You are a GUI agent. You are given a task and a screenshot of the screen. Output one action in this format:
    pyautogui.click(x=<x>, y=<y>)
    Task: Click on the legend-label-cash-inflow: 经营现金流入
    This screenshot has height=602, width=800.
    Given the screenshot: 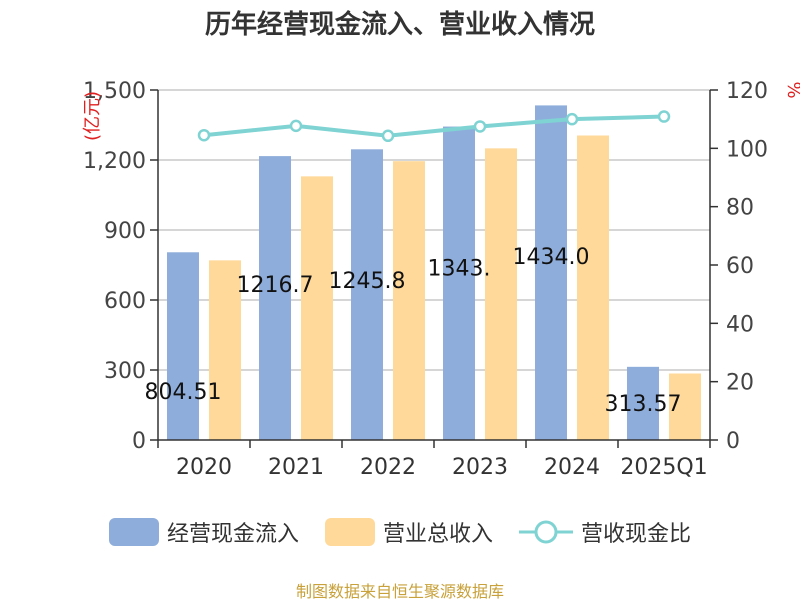 What is the action you would take?
    pyautogui.click(x=232, y=534)
    